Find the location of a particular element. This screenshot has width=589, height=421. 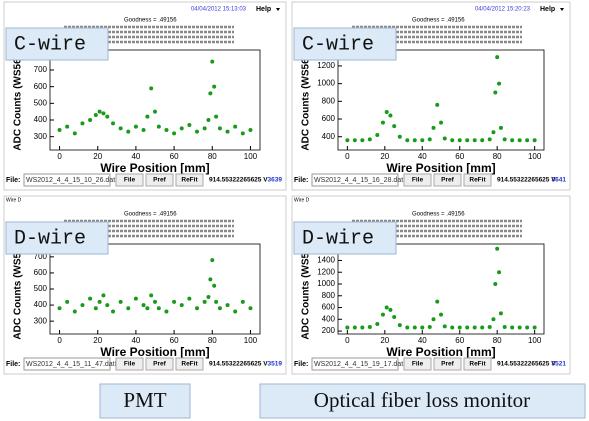

y-tick-label: 700 is located at coordinates (41, 69).